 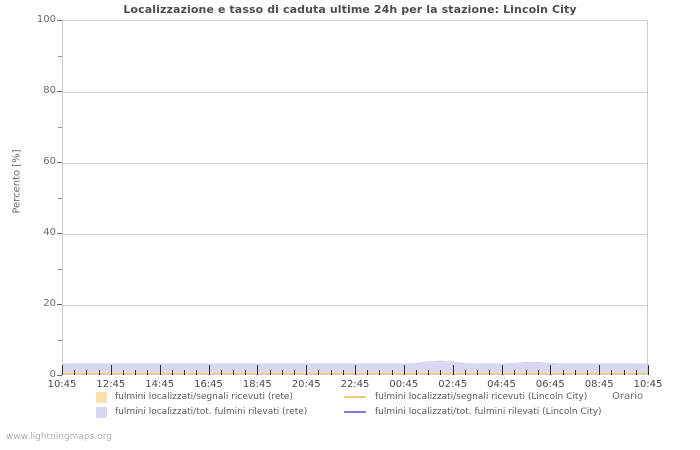 I want to click on x-tick-label: 20:45, so click(x=306, y=384).